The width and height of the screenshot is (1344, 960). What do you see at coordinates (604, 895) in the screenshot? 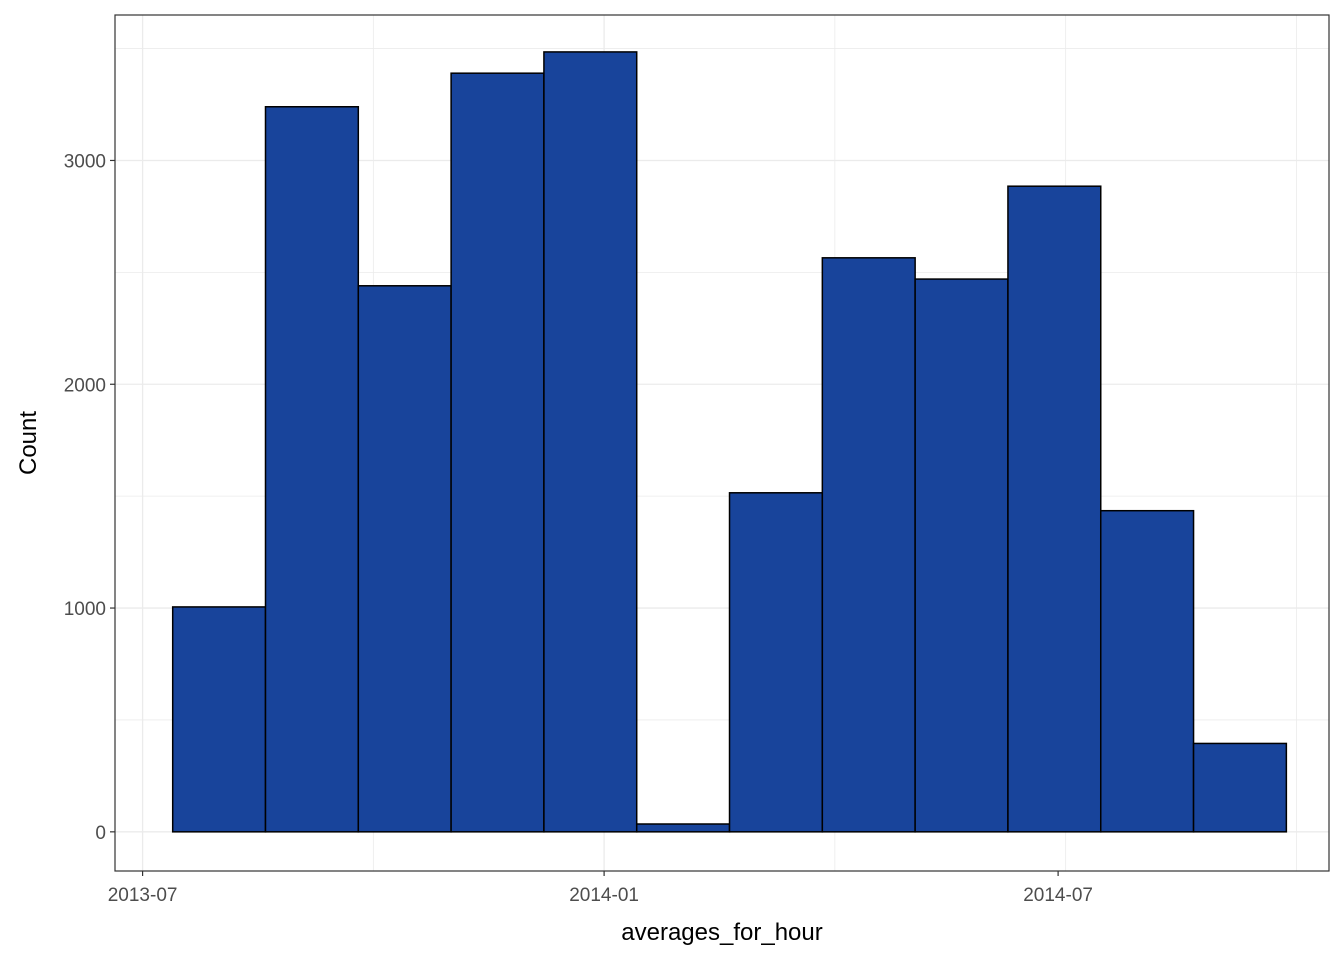
I see `x-tick-label: 2014-01` at bounding box center [604, 895].